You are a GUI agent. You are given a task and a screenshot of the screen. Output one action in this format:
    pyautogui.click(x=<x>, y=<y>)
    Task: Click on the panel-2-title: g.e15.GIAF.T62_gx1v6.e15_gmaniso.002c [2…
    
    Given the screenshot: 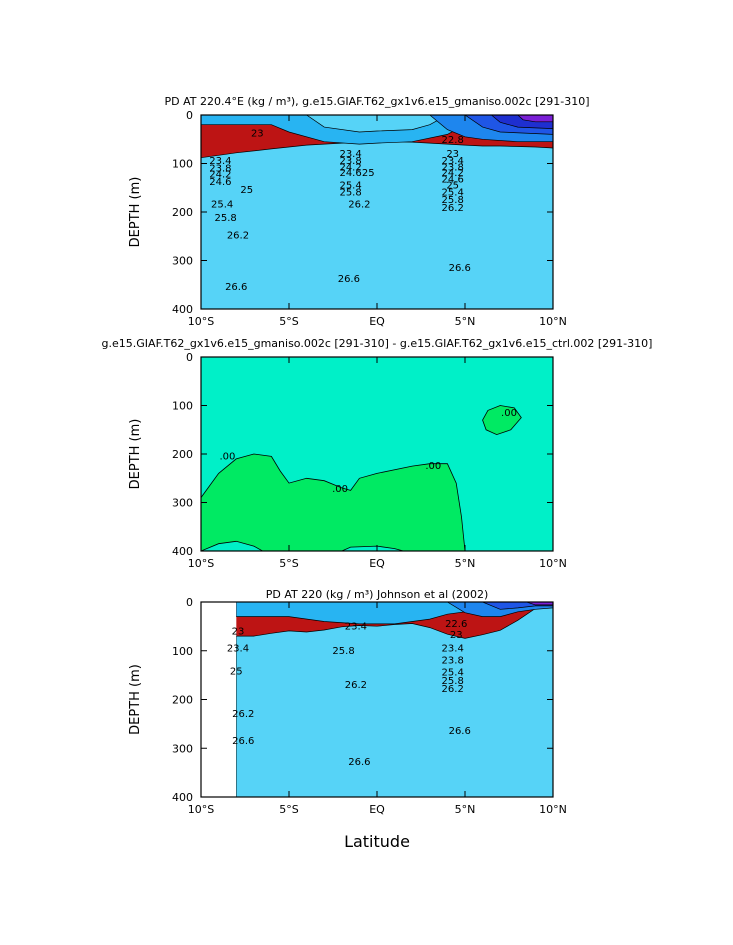 What is the action you would take?
    pyautogui.click(x=377, y=343)
    